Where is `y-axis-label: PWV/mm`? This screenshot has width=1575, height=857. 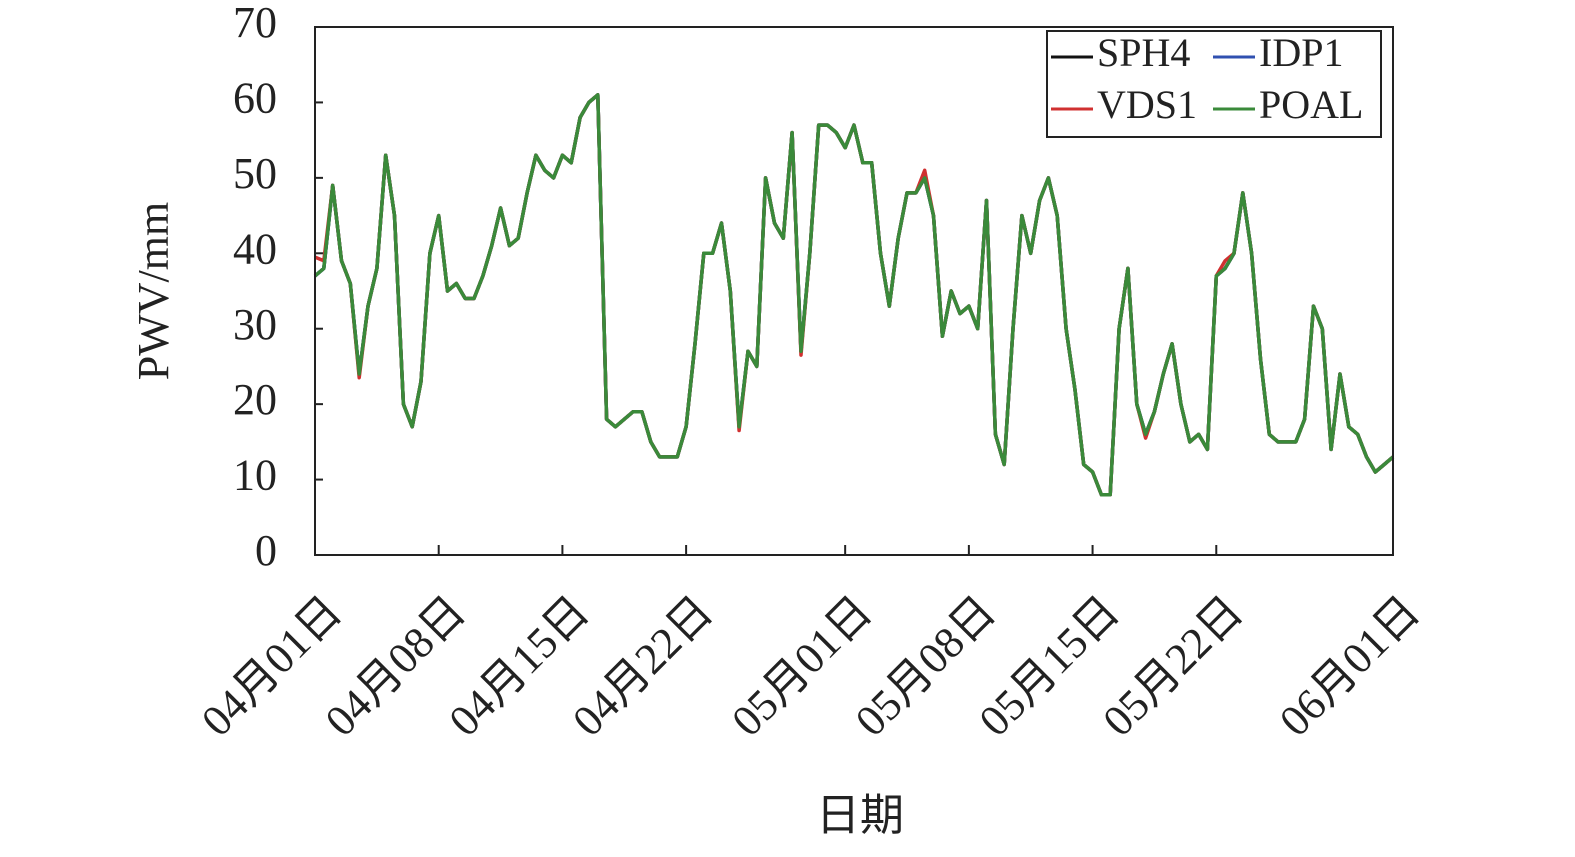 y-axis-label: PWV/mm is located at coordinates (153, 291).